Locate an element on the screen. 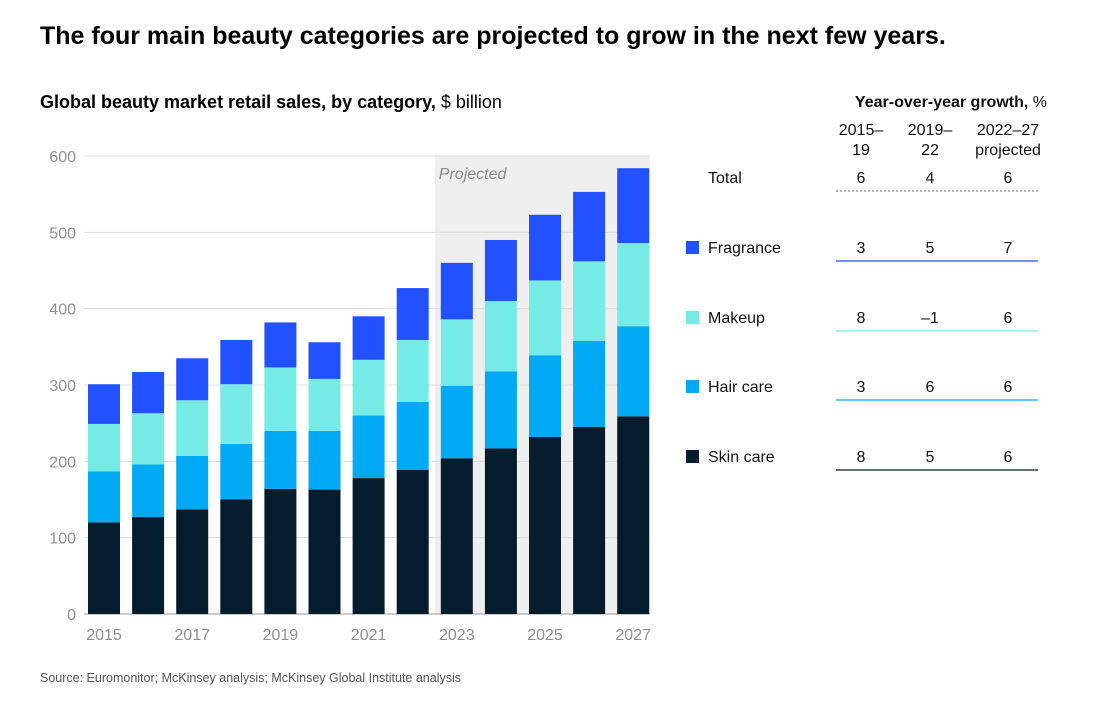 The image size is (1095, 701). y-tick-label: 600 is located at coordinates (62, 157).